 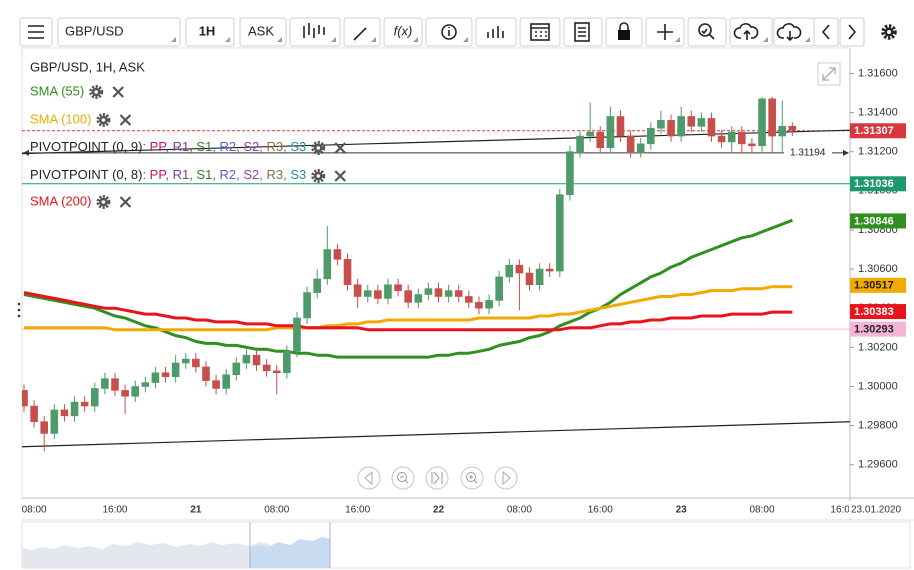 I want to click on overview, so click(x=466, y=545).